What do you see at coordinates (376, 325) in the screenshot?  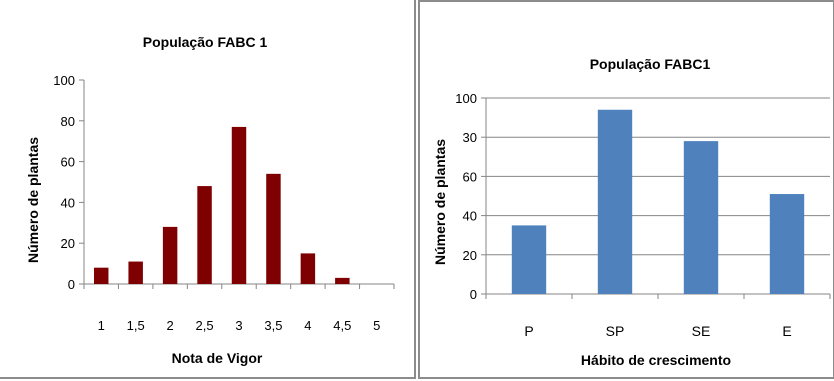 I see `x-category-label: 5` at bounding box center [376, 325].